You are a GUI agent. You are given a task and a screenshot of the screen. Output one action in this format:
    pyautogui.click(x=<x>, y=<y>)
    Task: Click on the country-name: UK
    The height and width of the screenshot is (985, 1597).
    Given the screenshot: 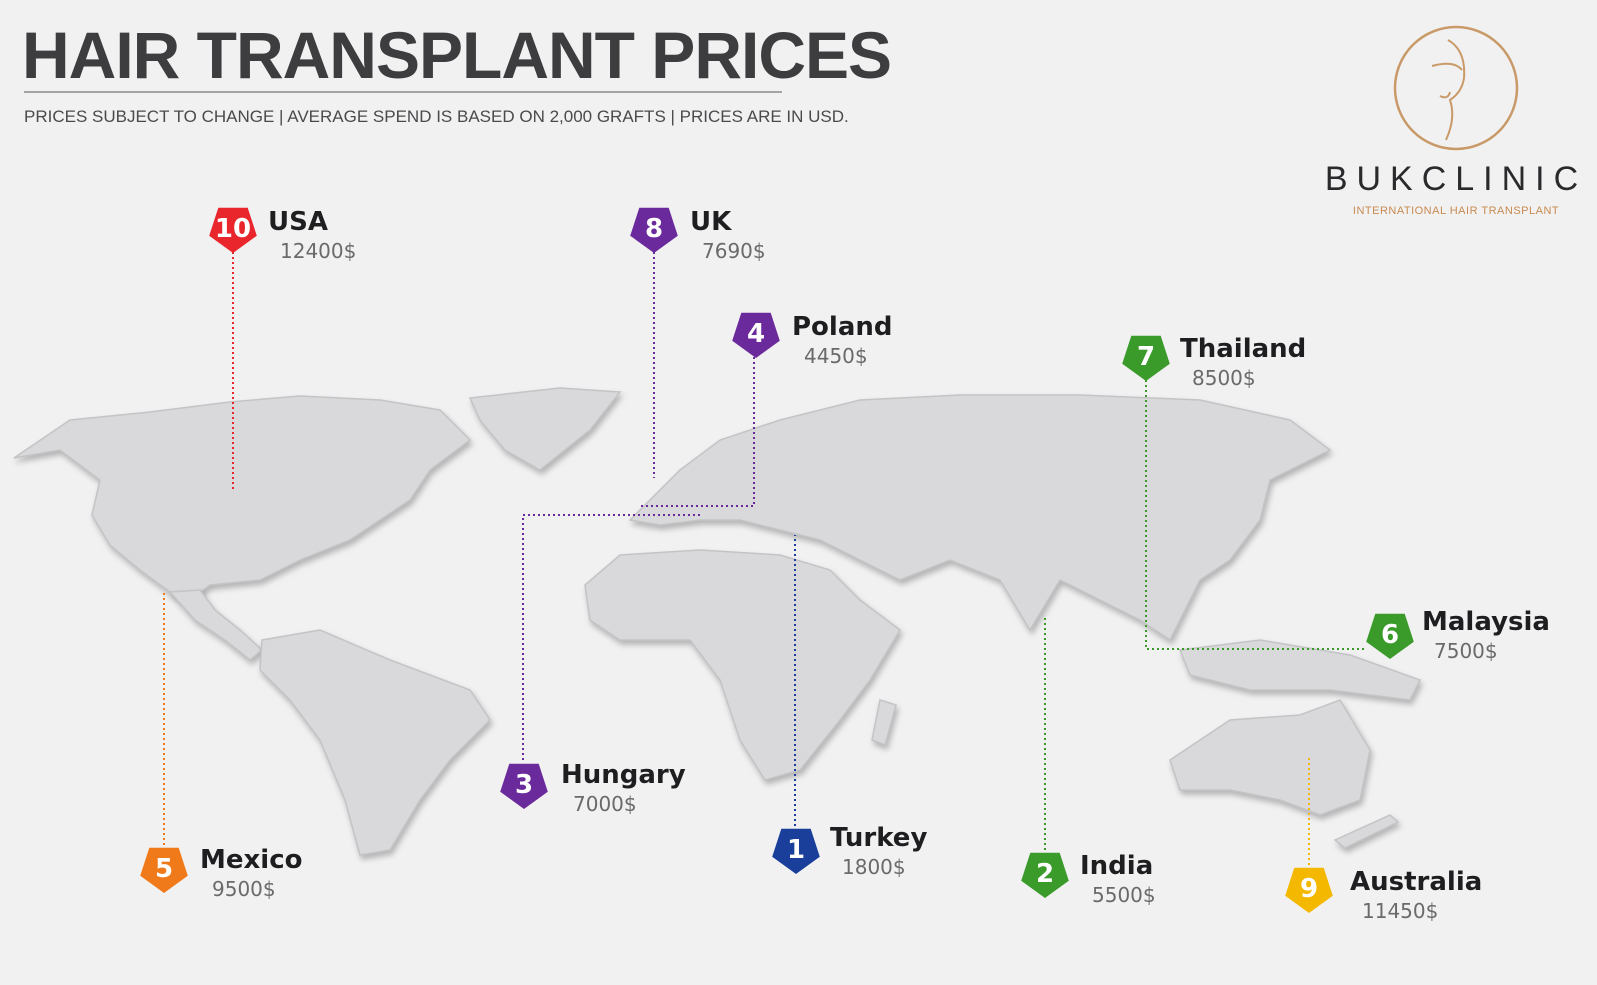 What is the action you would take?
    pyautogui.click(x=711, y=222)
    